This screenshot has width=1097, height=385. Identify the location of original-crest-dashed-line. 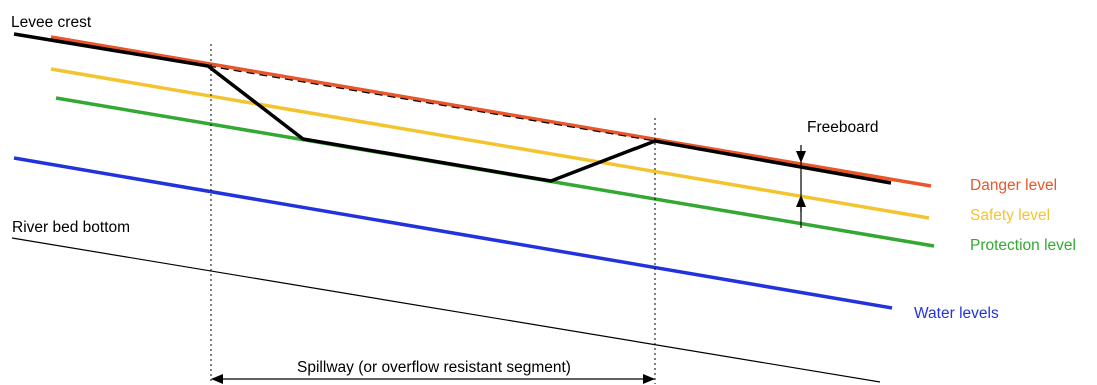
(431, 103).